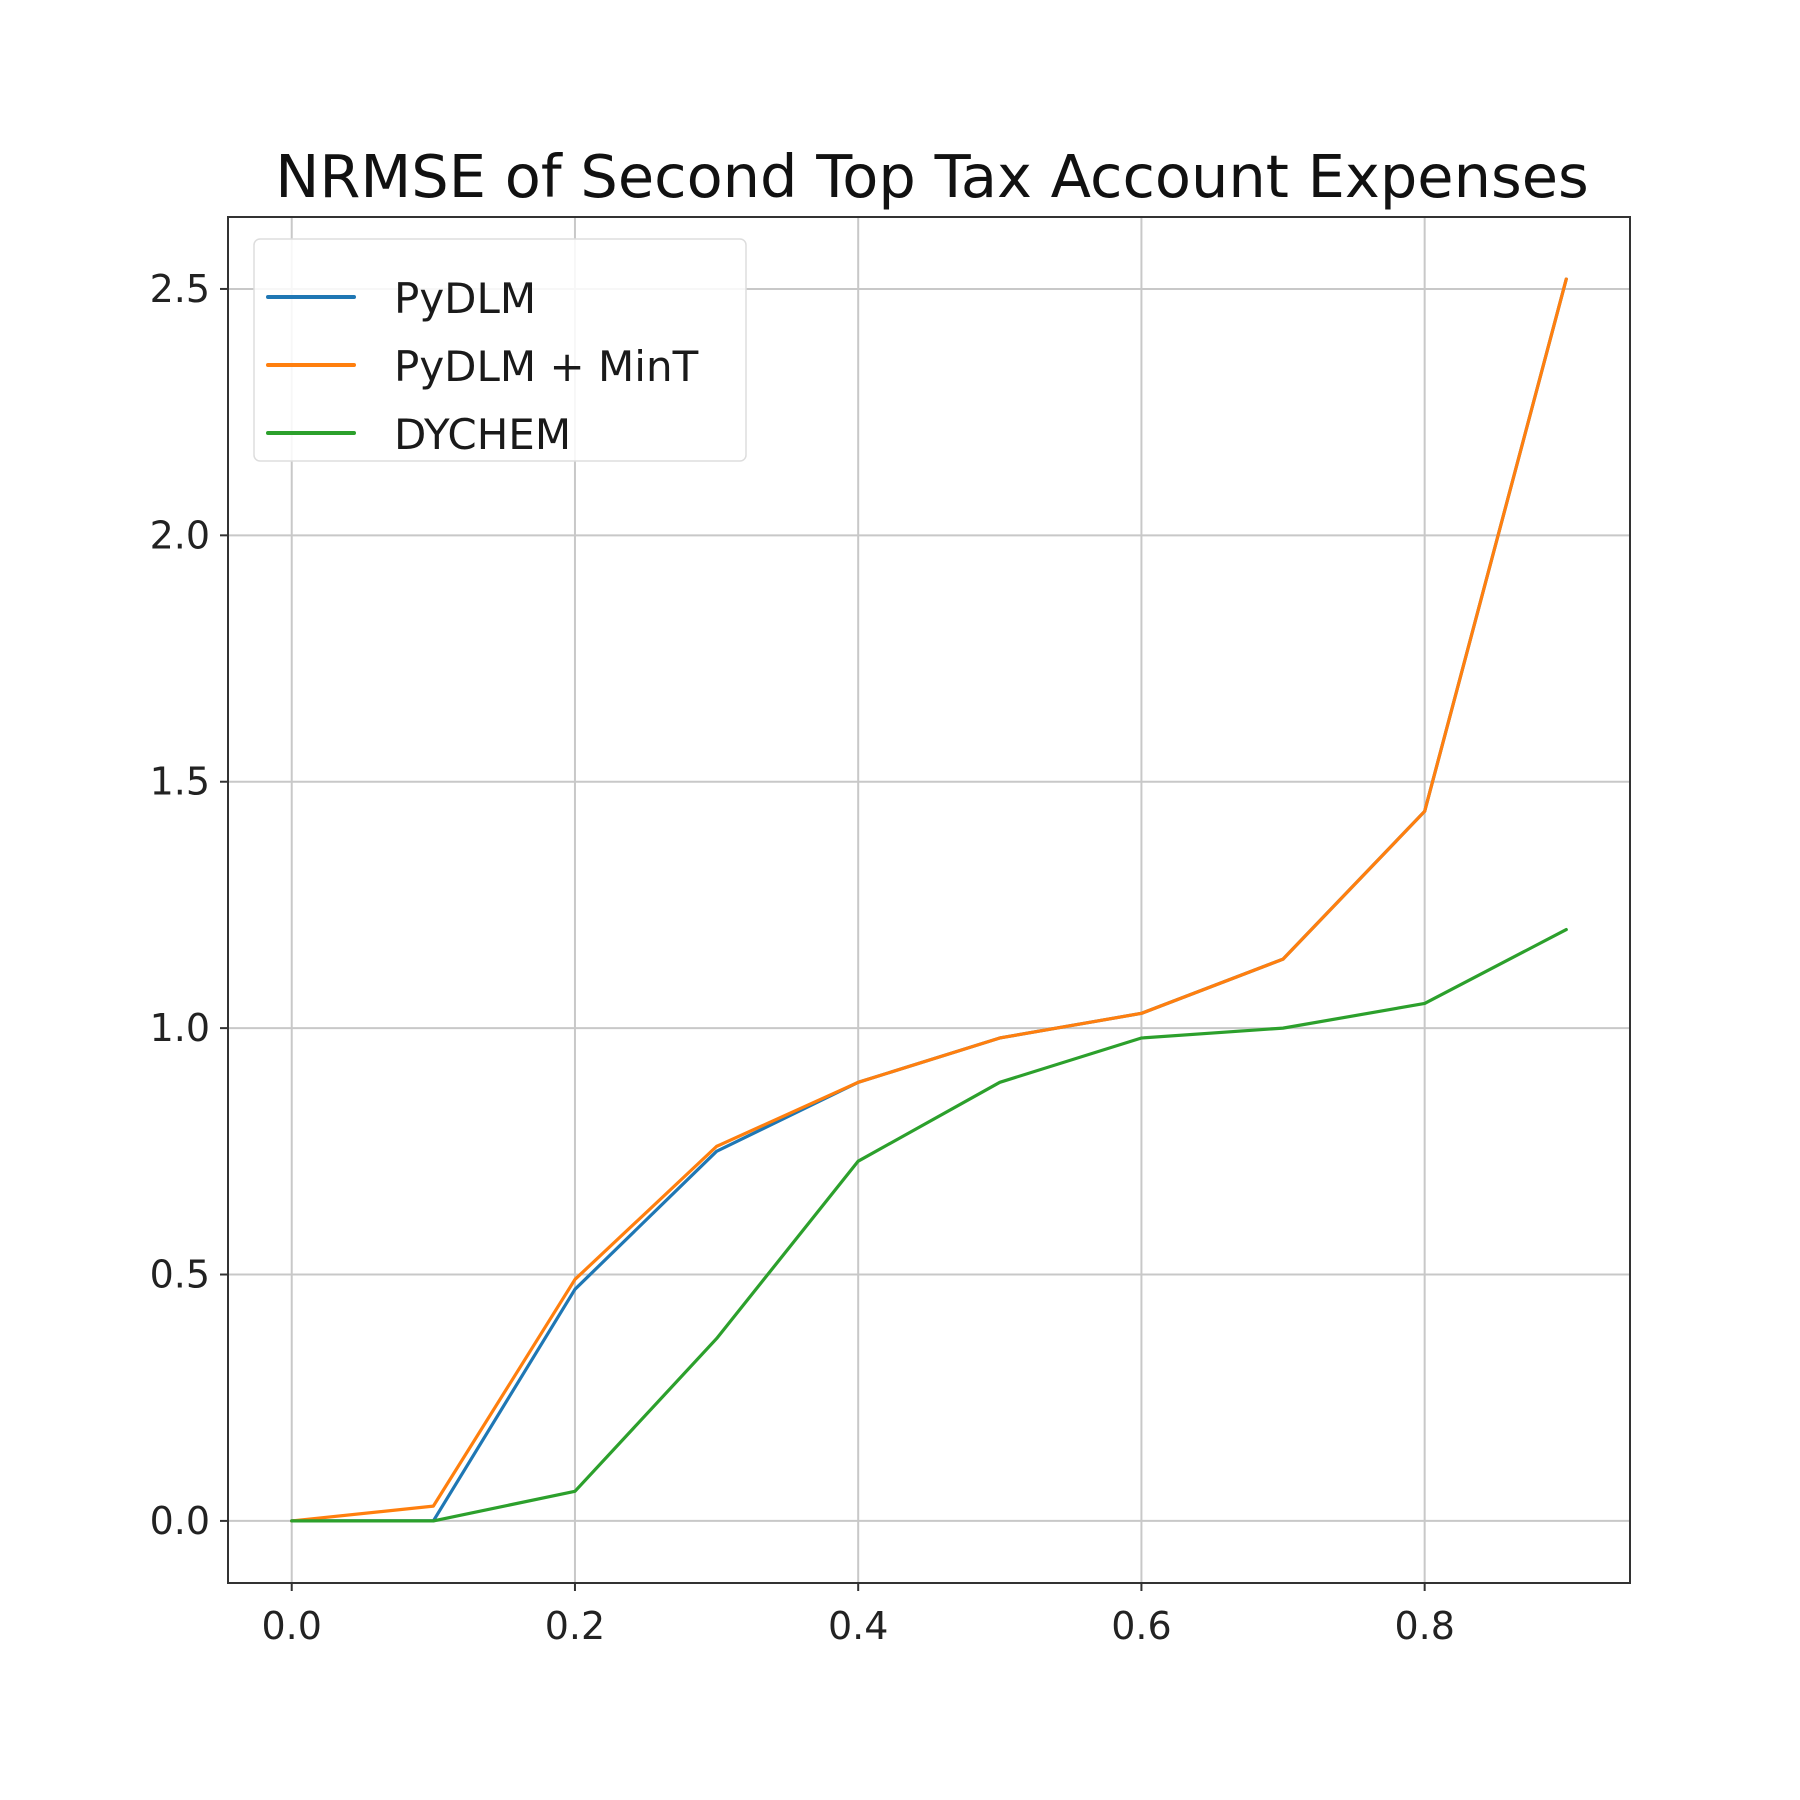 The height and width of the screenshot is (1800, 1800). What do you see at coordinates (180, 782) in the screenshot?
I see `y-tick-label: 1.5` at bounding box center [180, 782].